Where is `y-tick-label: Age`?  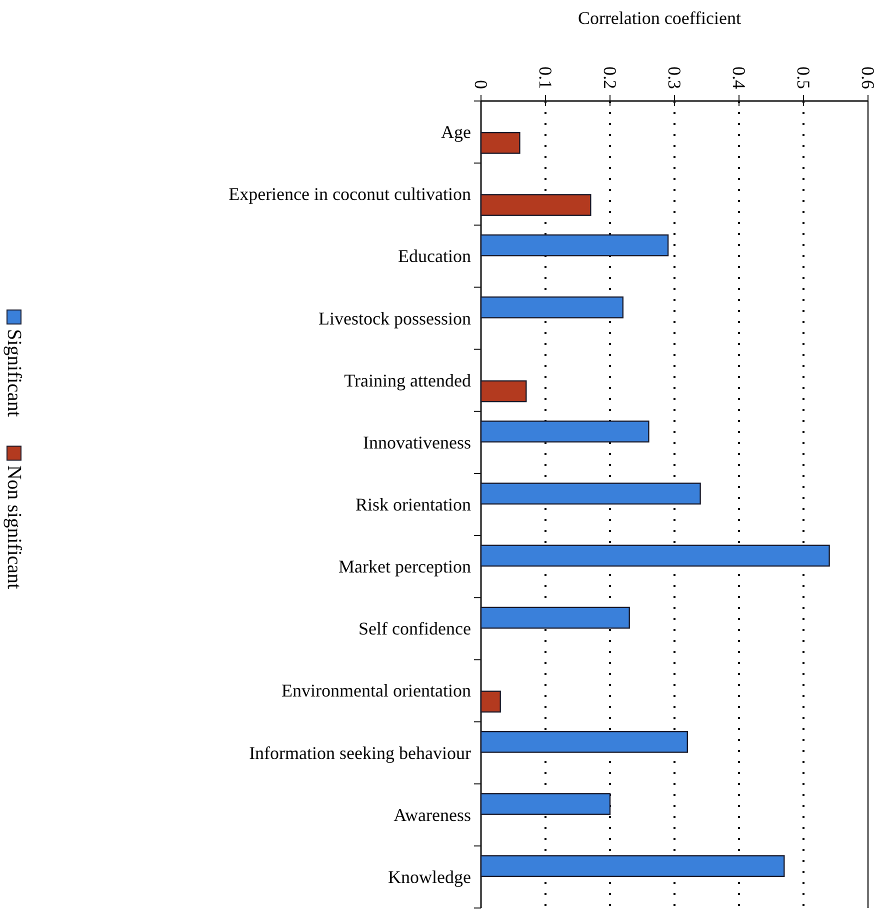 y-tick-label: Age is located at coordinates (456, 132).